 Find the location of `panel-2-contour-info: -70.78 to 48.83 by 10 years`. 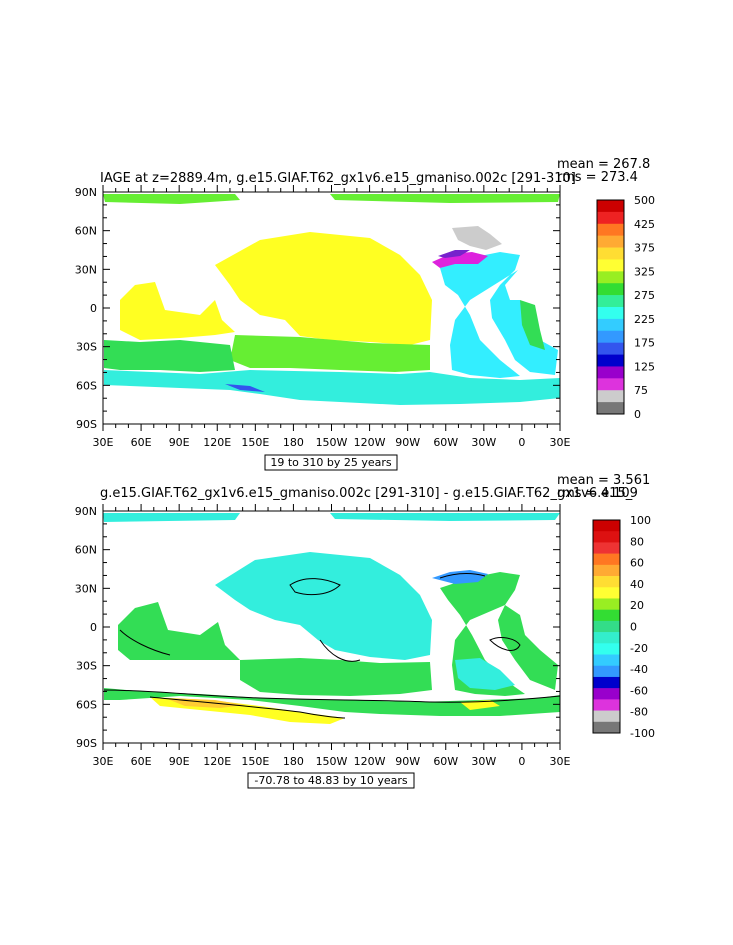

panel-2-contour-info: -70.78 to 48.83 by 10 years is located at coordinates (331, 780).